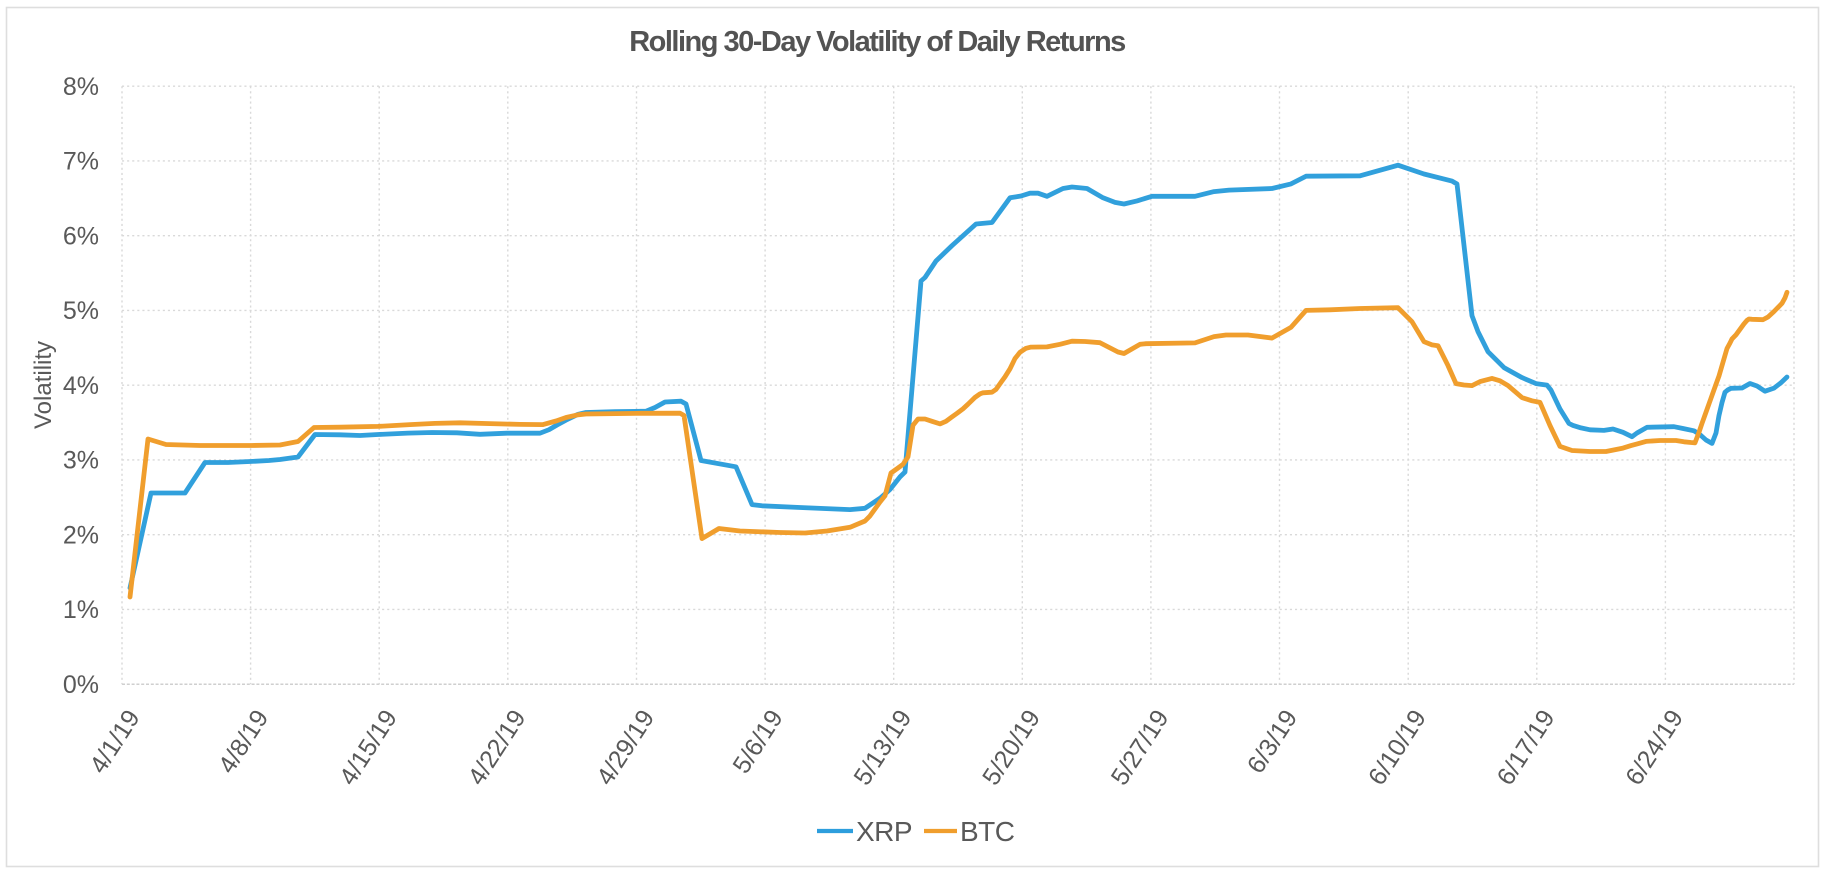  What do you see at coordinates (81, 87) in the screenshot?
I see `svg-text: 8%` at bounding box center [81, 87].